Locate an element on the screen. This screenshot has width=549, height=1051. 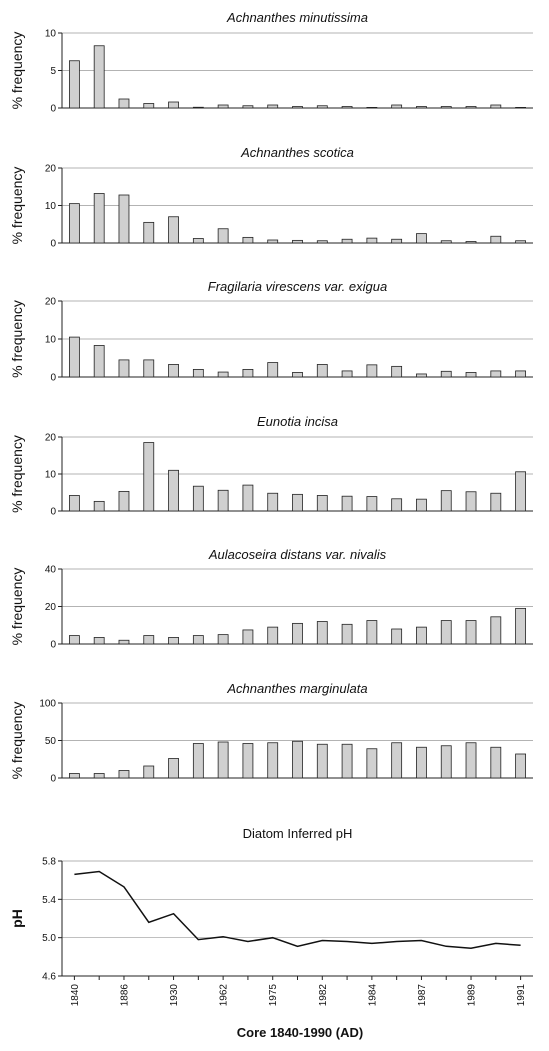
chart-title: Achnanthes marginulata is located at coordinates (296, 688).